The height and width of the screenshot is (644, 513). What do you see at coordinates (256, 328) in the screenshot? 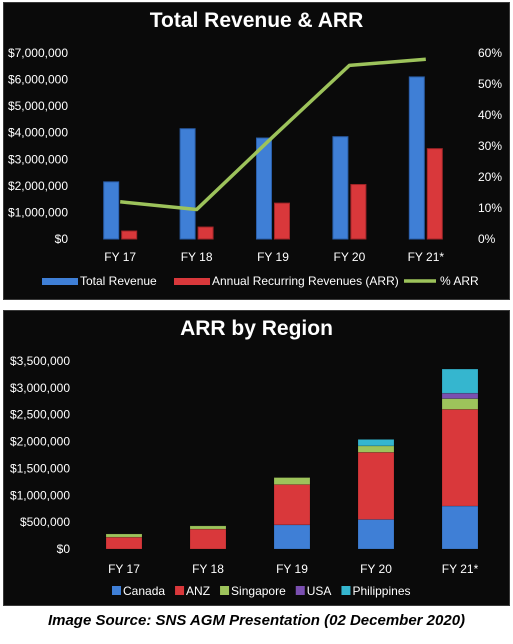
I see `chart-title: ARR by Region` at bounding box center [256, 328].